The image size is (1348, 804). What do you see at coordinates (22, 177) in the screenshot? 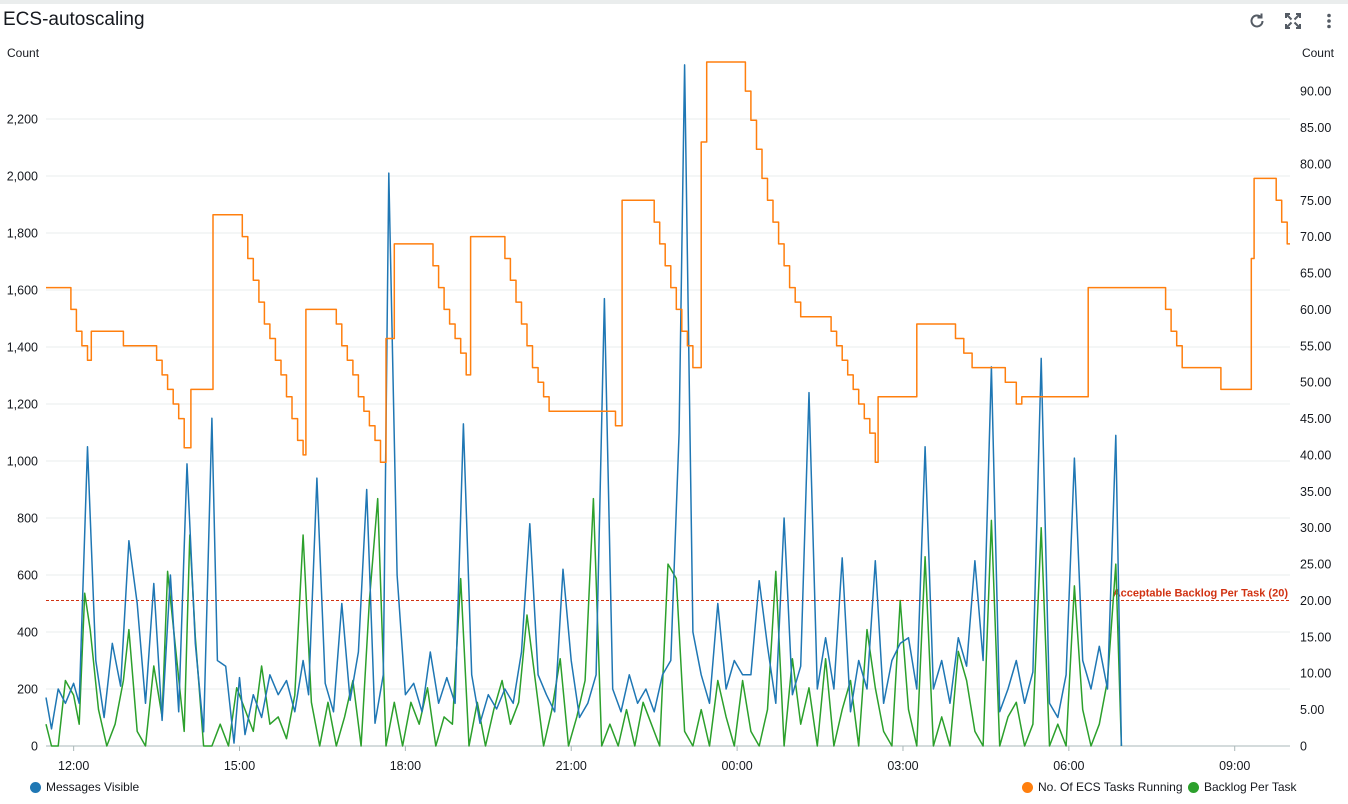
I see `y-left-tick-label: 2,000` at bounding box center [22, 177].